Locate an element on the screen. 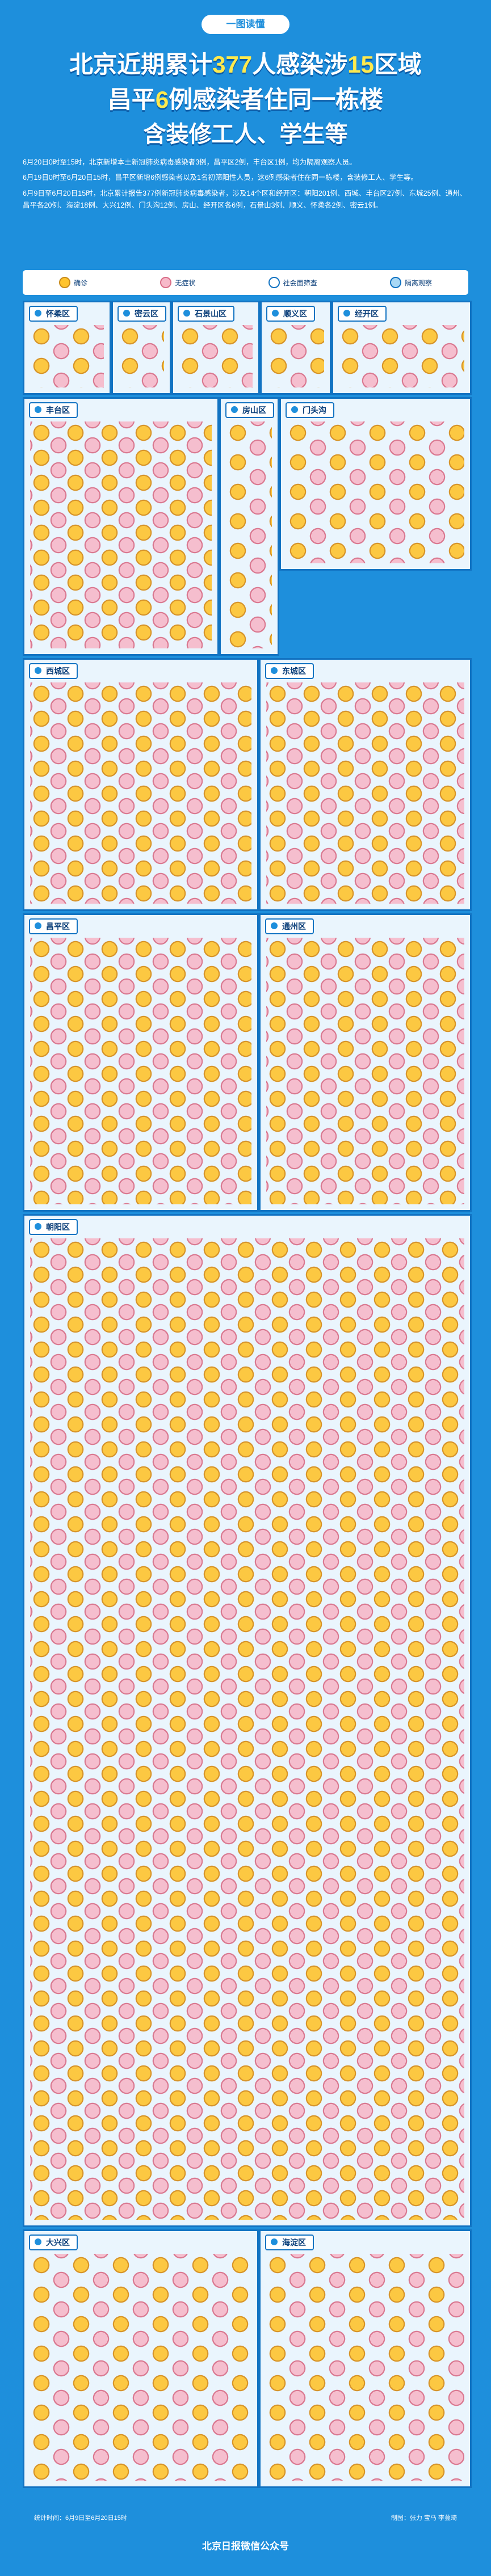  panel-title: 通州区 is located at coordinates (289, 926).